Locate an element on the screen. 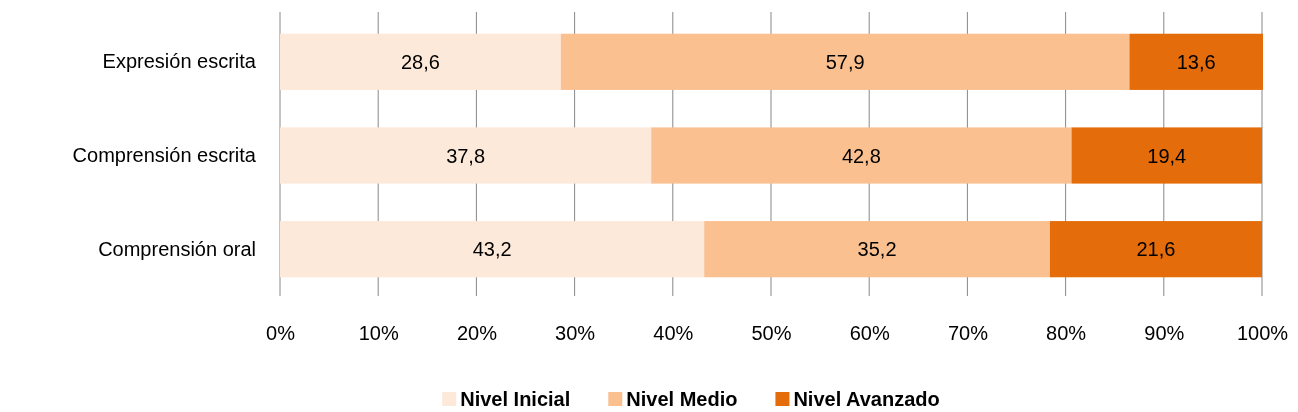 The image size is (1298, 412). x-tick-label: 70% is located at coordinates (968, 333).